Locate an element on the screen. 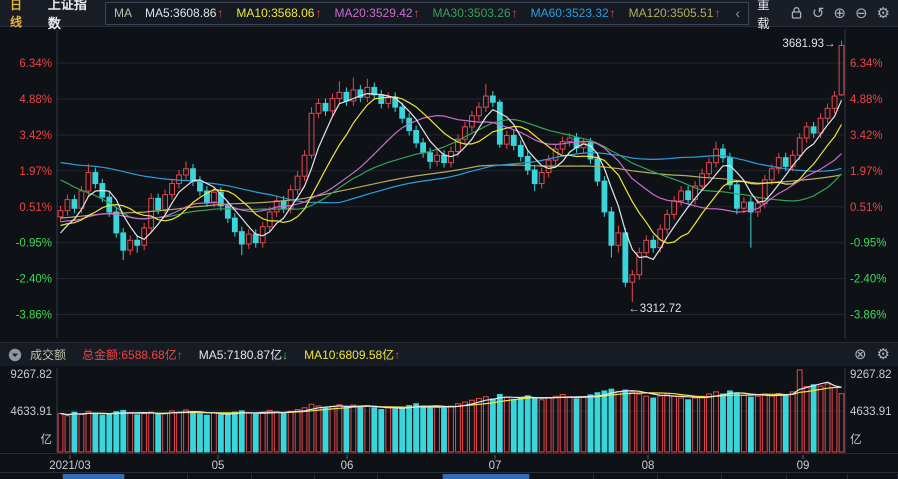 The width and height of the screenshot is (898, 479). lock-icon is located at coordinates (796, 13).